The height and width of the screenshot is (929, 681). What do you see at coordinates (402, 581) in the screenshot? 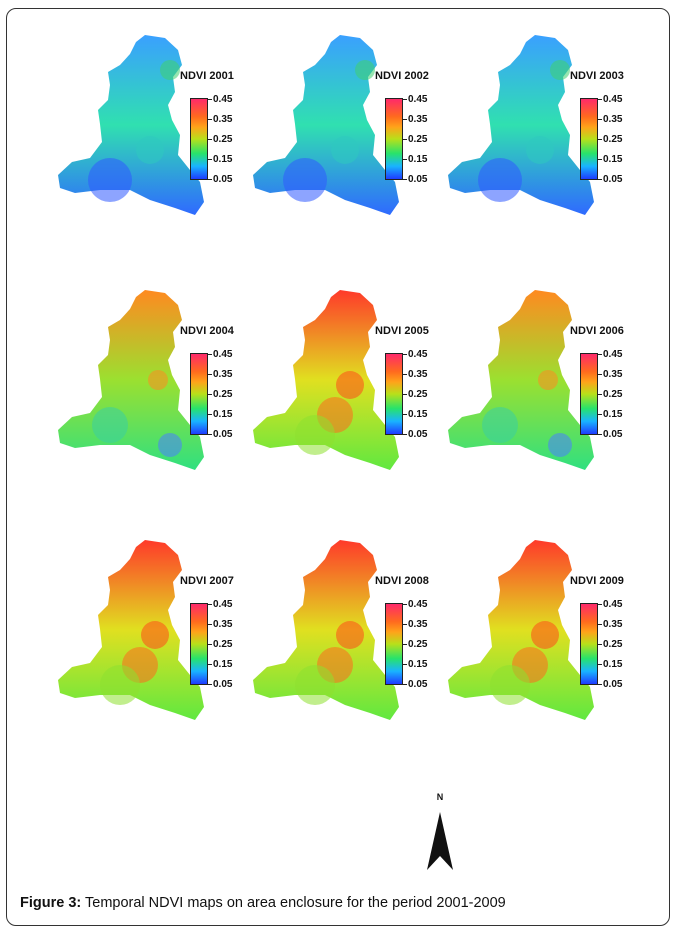
I see `panel-title: NDVI 2008` at bounding box center [402, 581].